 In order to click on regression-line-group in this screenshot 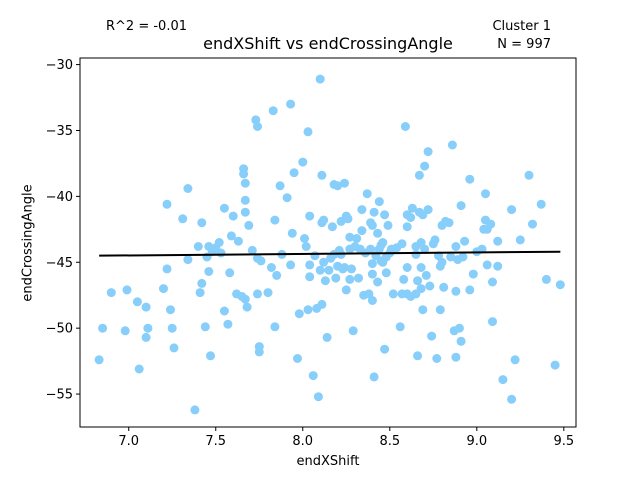, I will do `click(330, 253)`.